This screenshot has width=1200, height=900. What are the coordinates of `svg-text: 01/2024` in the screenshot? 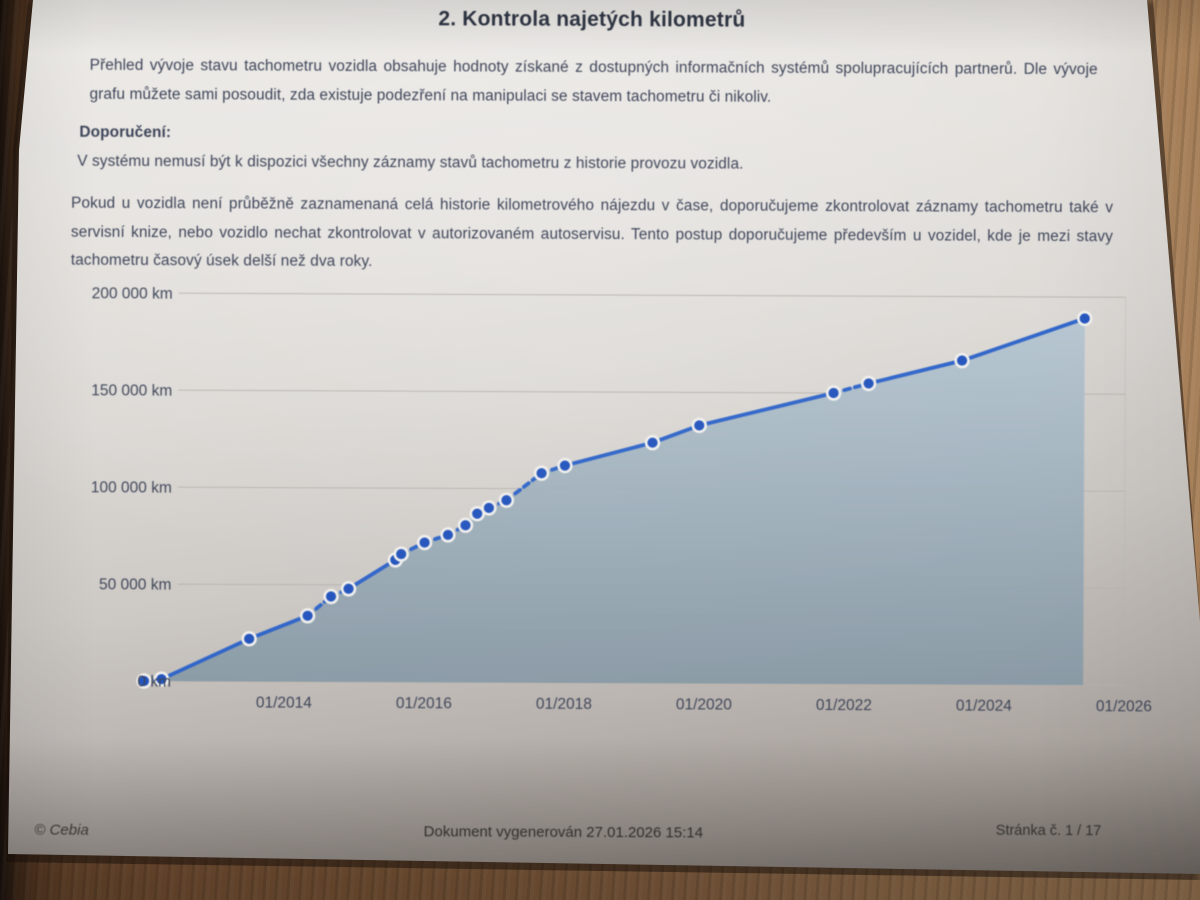 It's located at (984, 706).